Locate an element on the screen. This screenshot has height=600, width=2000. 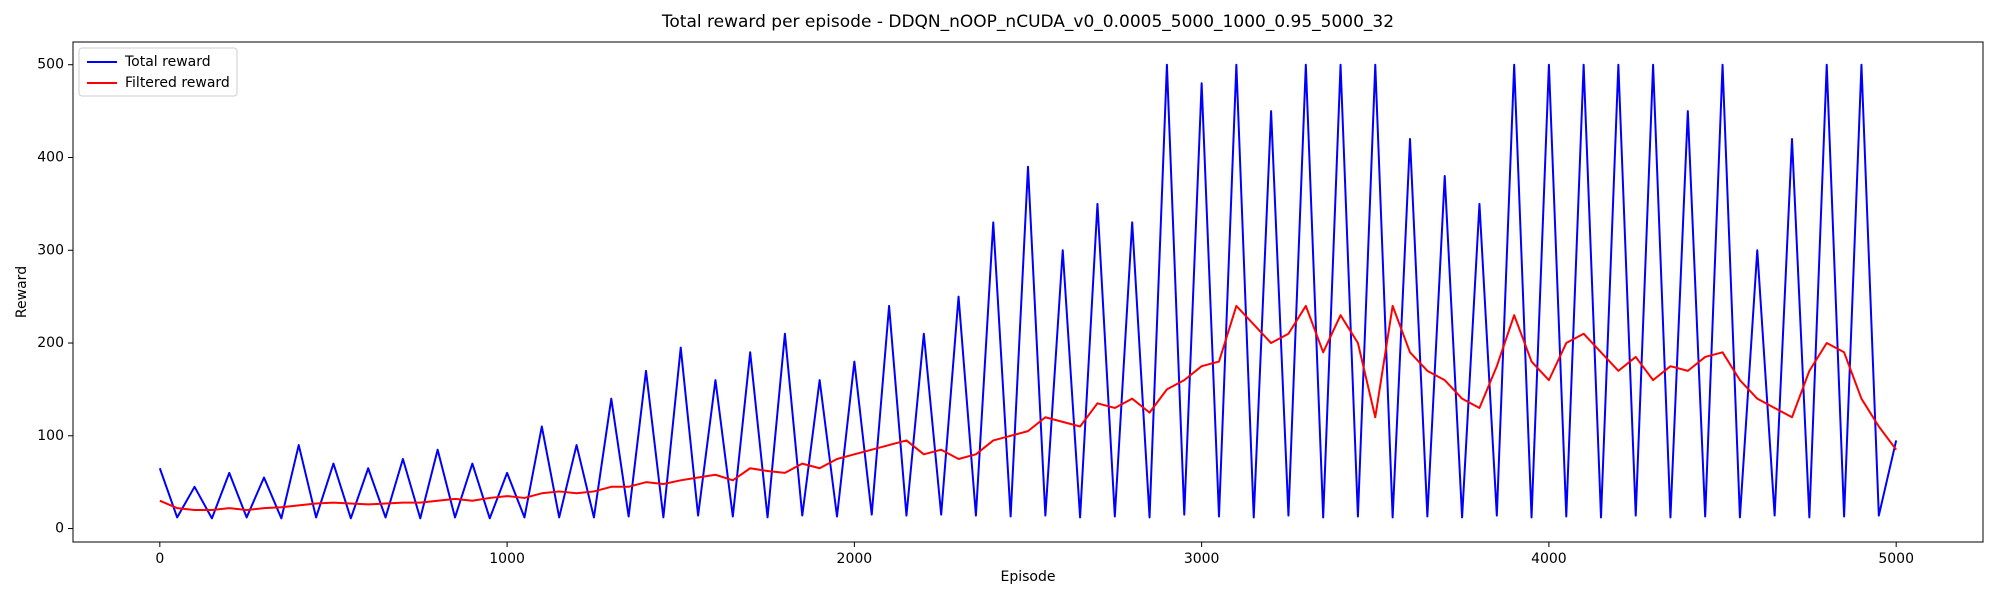
y-tick-label: 500 is located at coordinates (50, 65).